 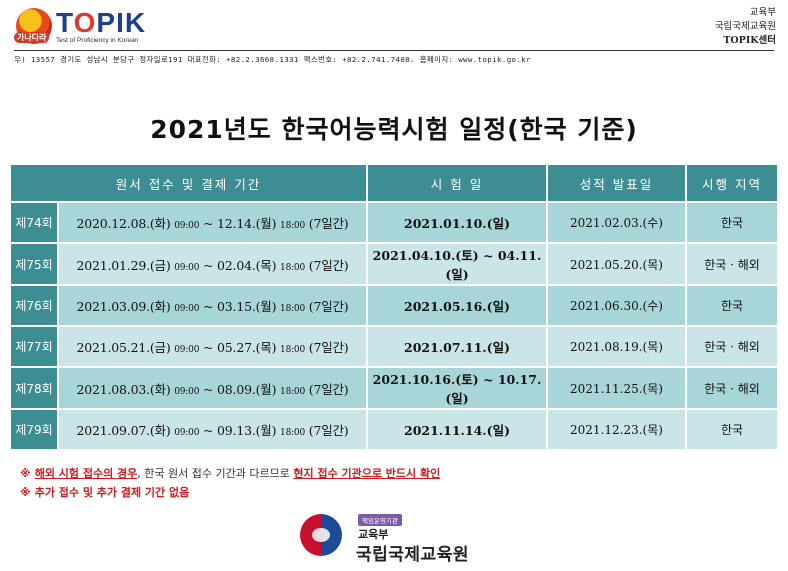 I want to click on footer-institute: 국립국제교육원, so click(x=412, y=555).